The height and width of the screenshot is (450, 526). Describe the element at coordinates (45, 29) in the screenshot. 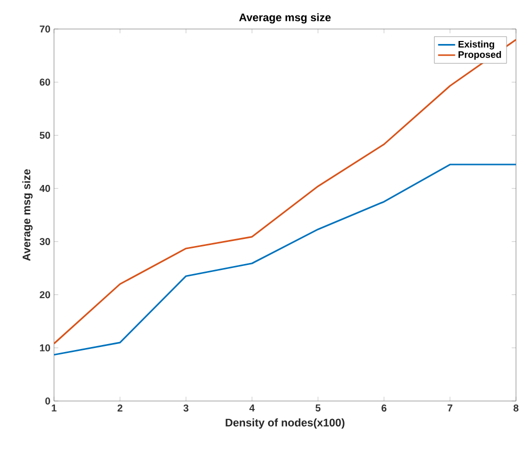

I see `y-tick-label: 70` at that location.